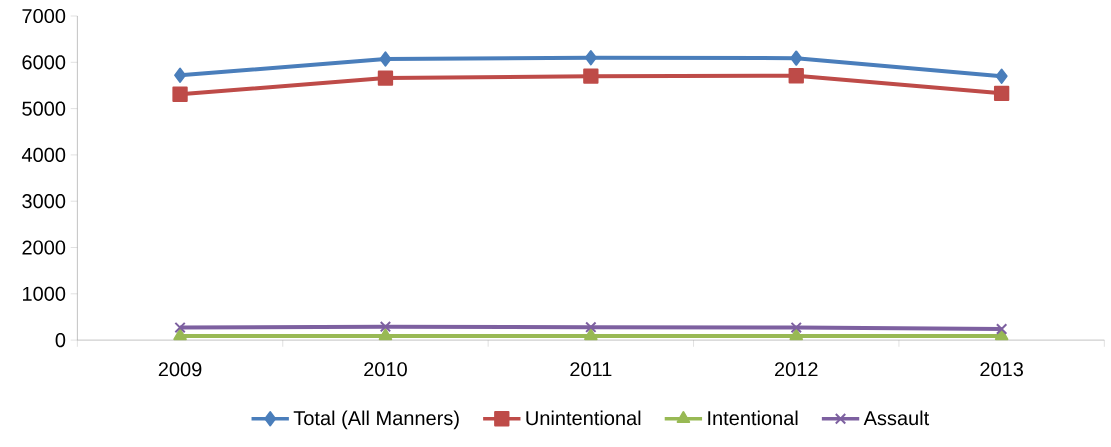  What do you see at coordinates (60, 340) in the screenshot?
I see `y-tick-label: 0` at bounding box center [60, 340].